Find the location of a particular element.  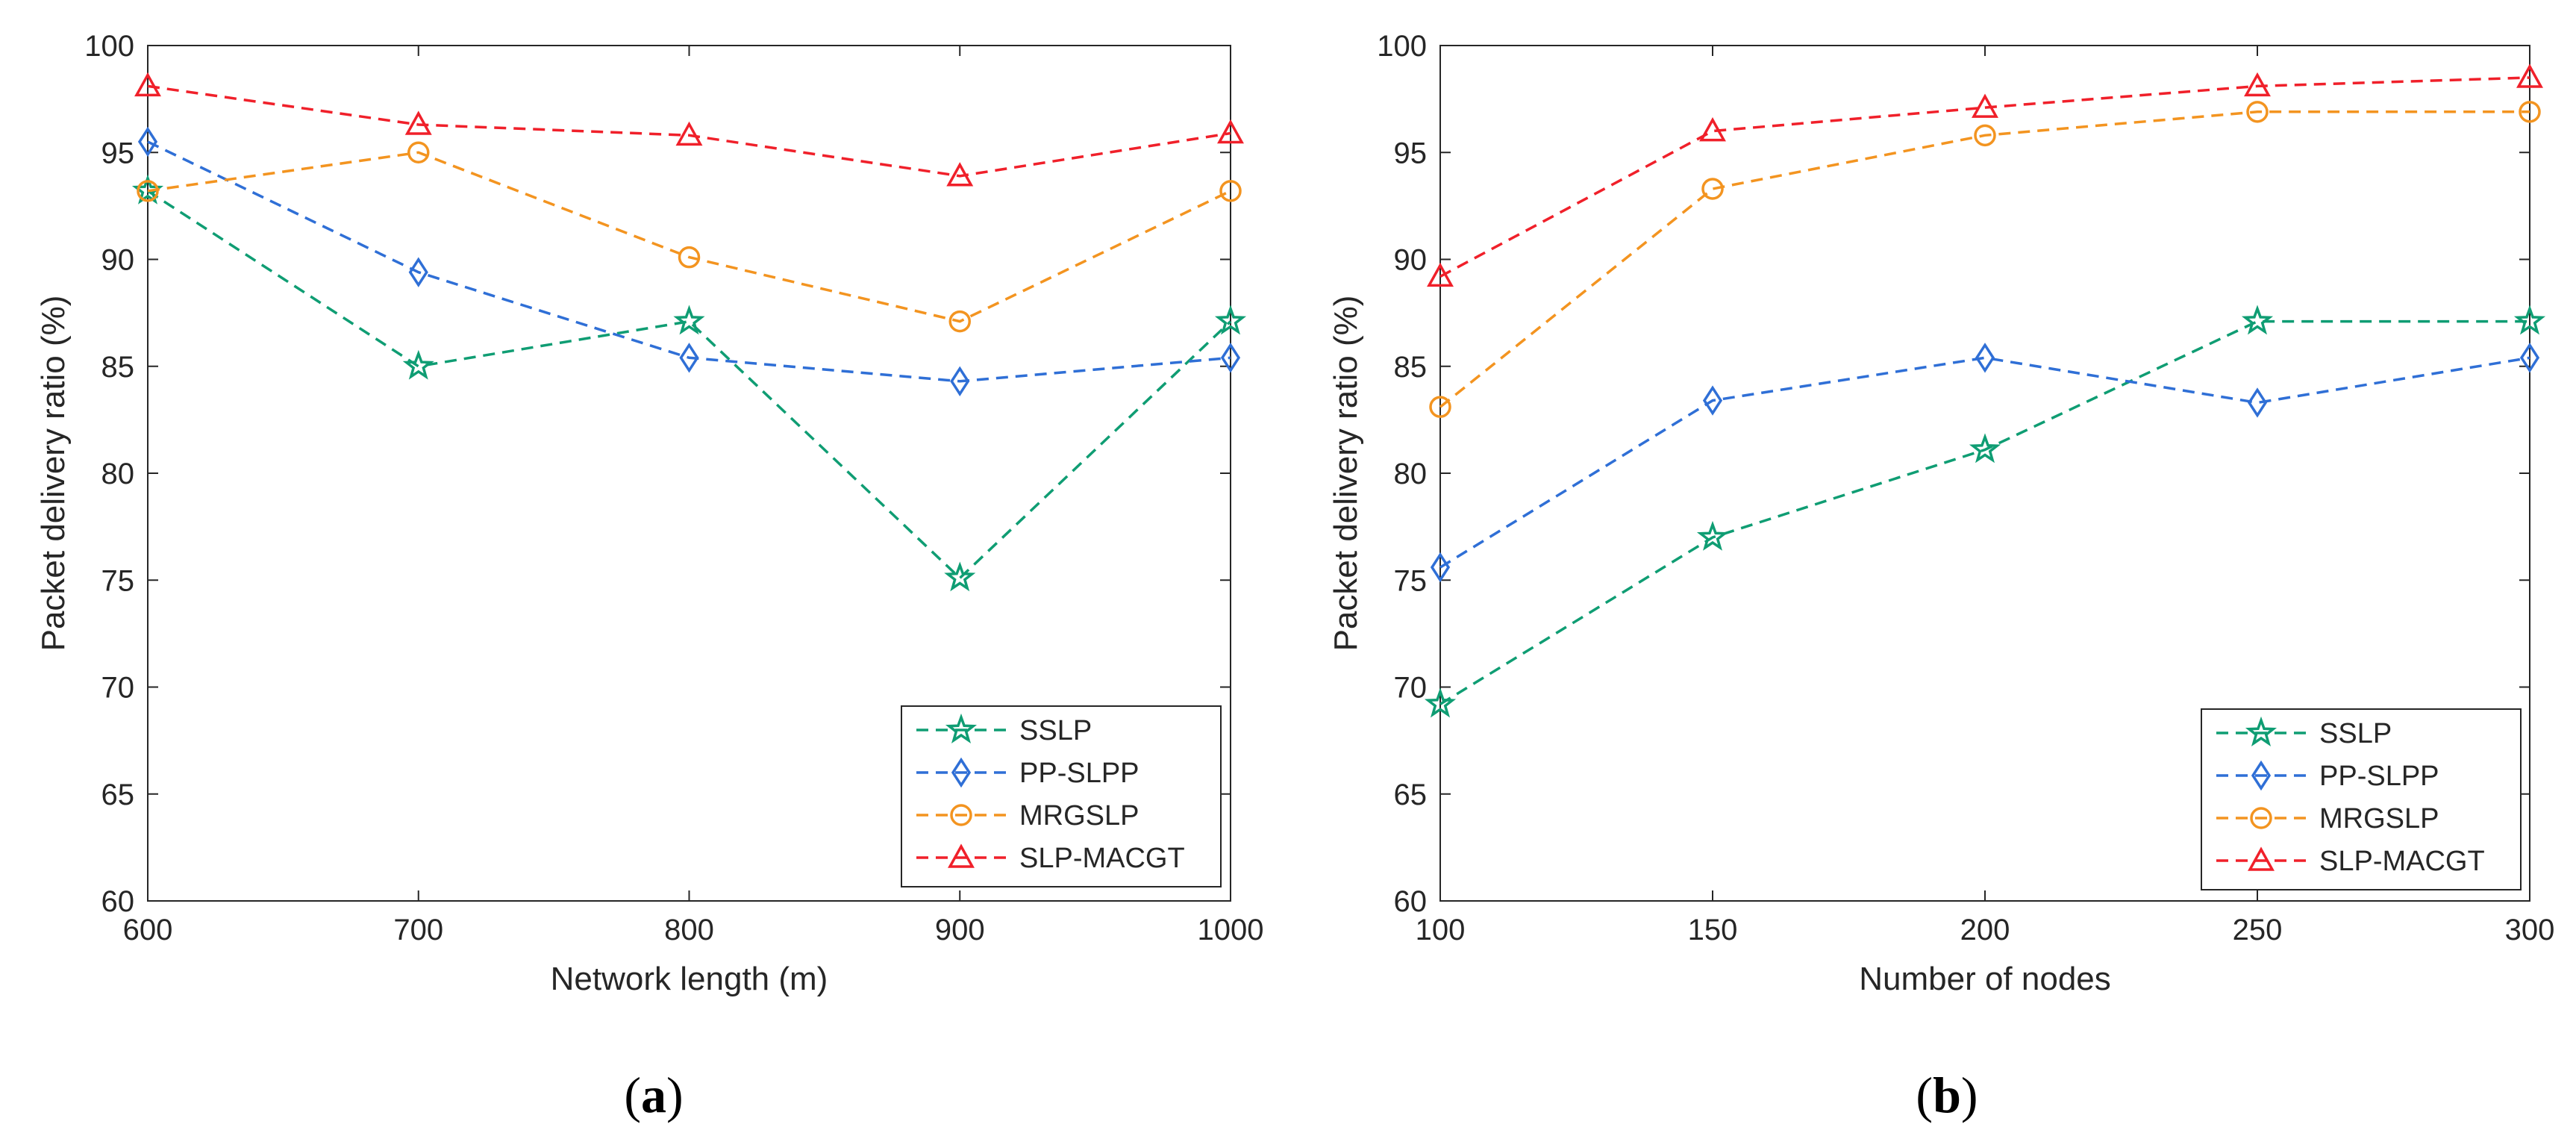

x-tick-label: 100 is located at coordinates (1441, 930).